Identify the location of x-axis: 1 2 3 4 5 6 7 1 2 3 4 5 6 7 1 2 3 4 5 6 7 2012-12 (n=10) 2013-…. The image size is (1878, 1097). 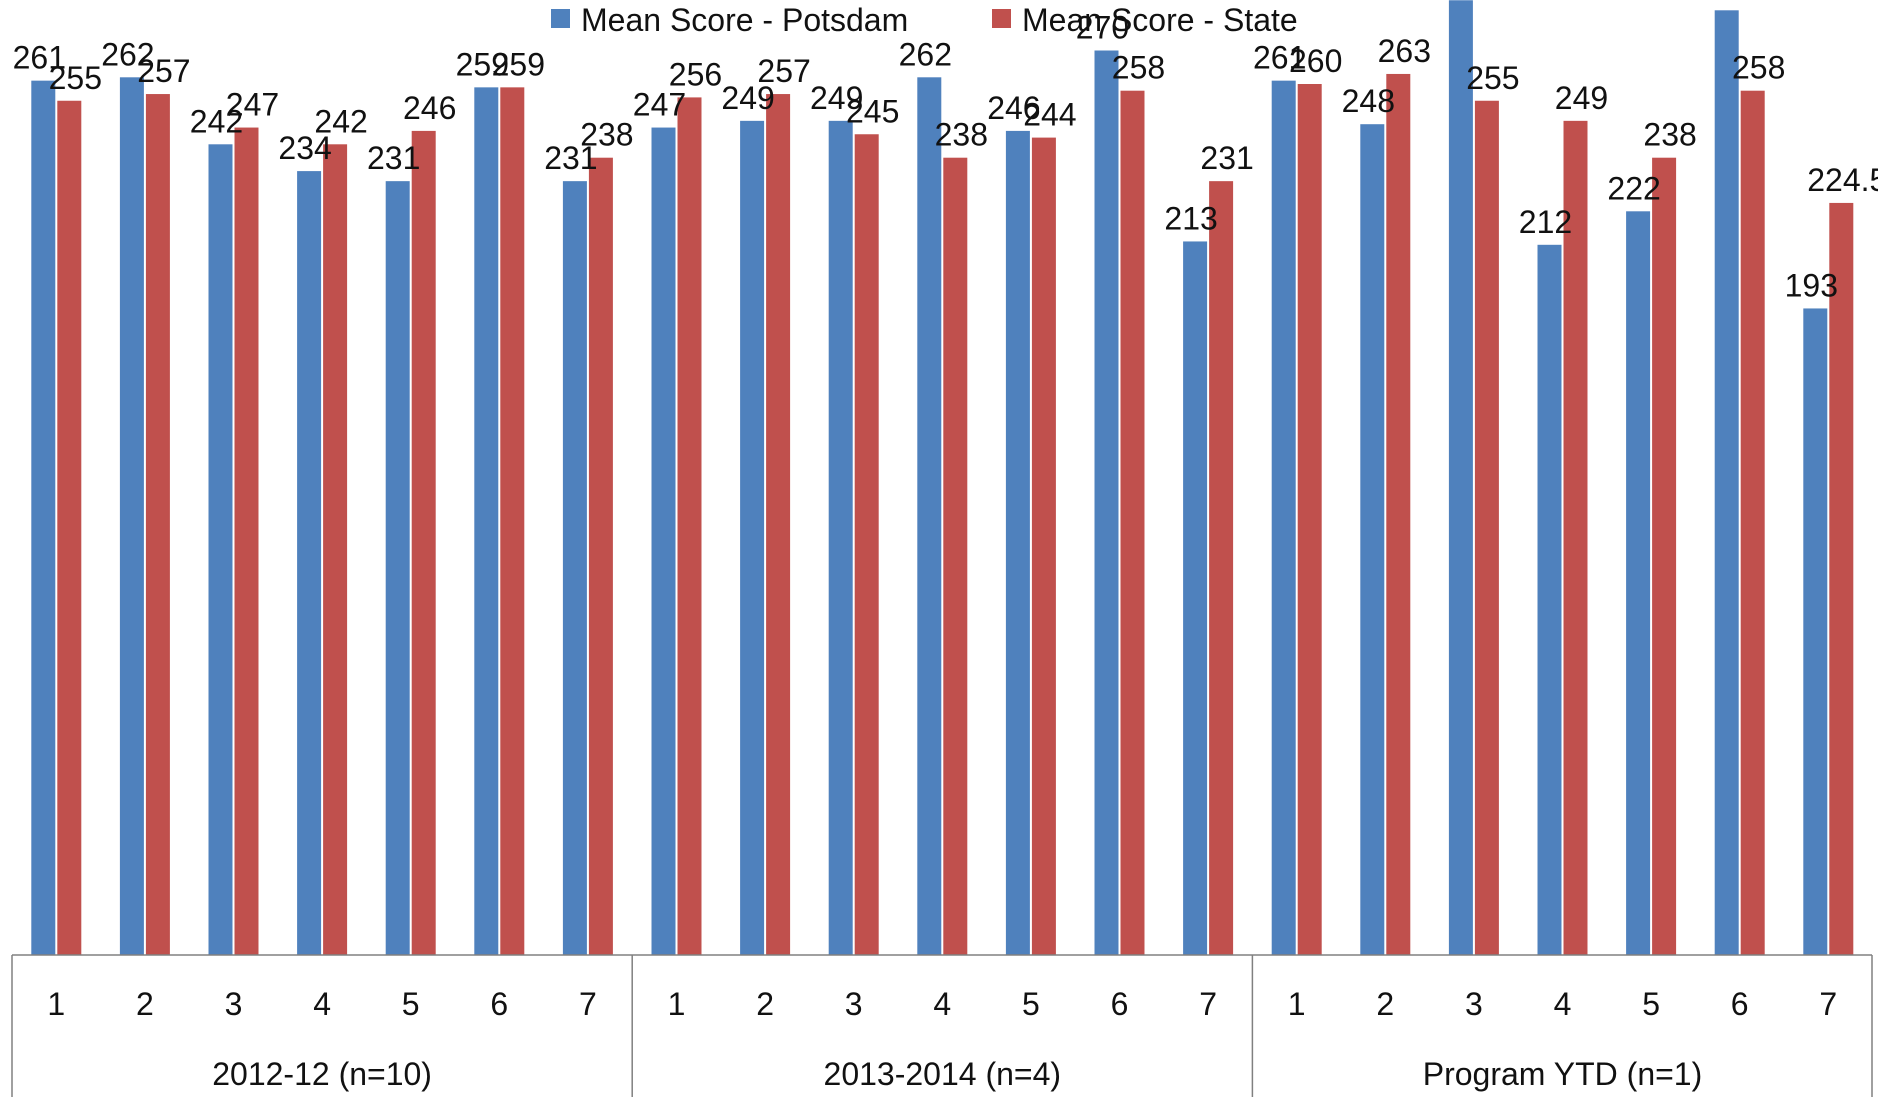
(942, 1025).